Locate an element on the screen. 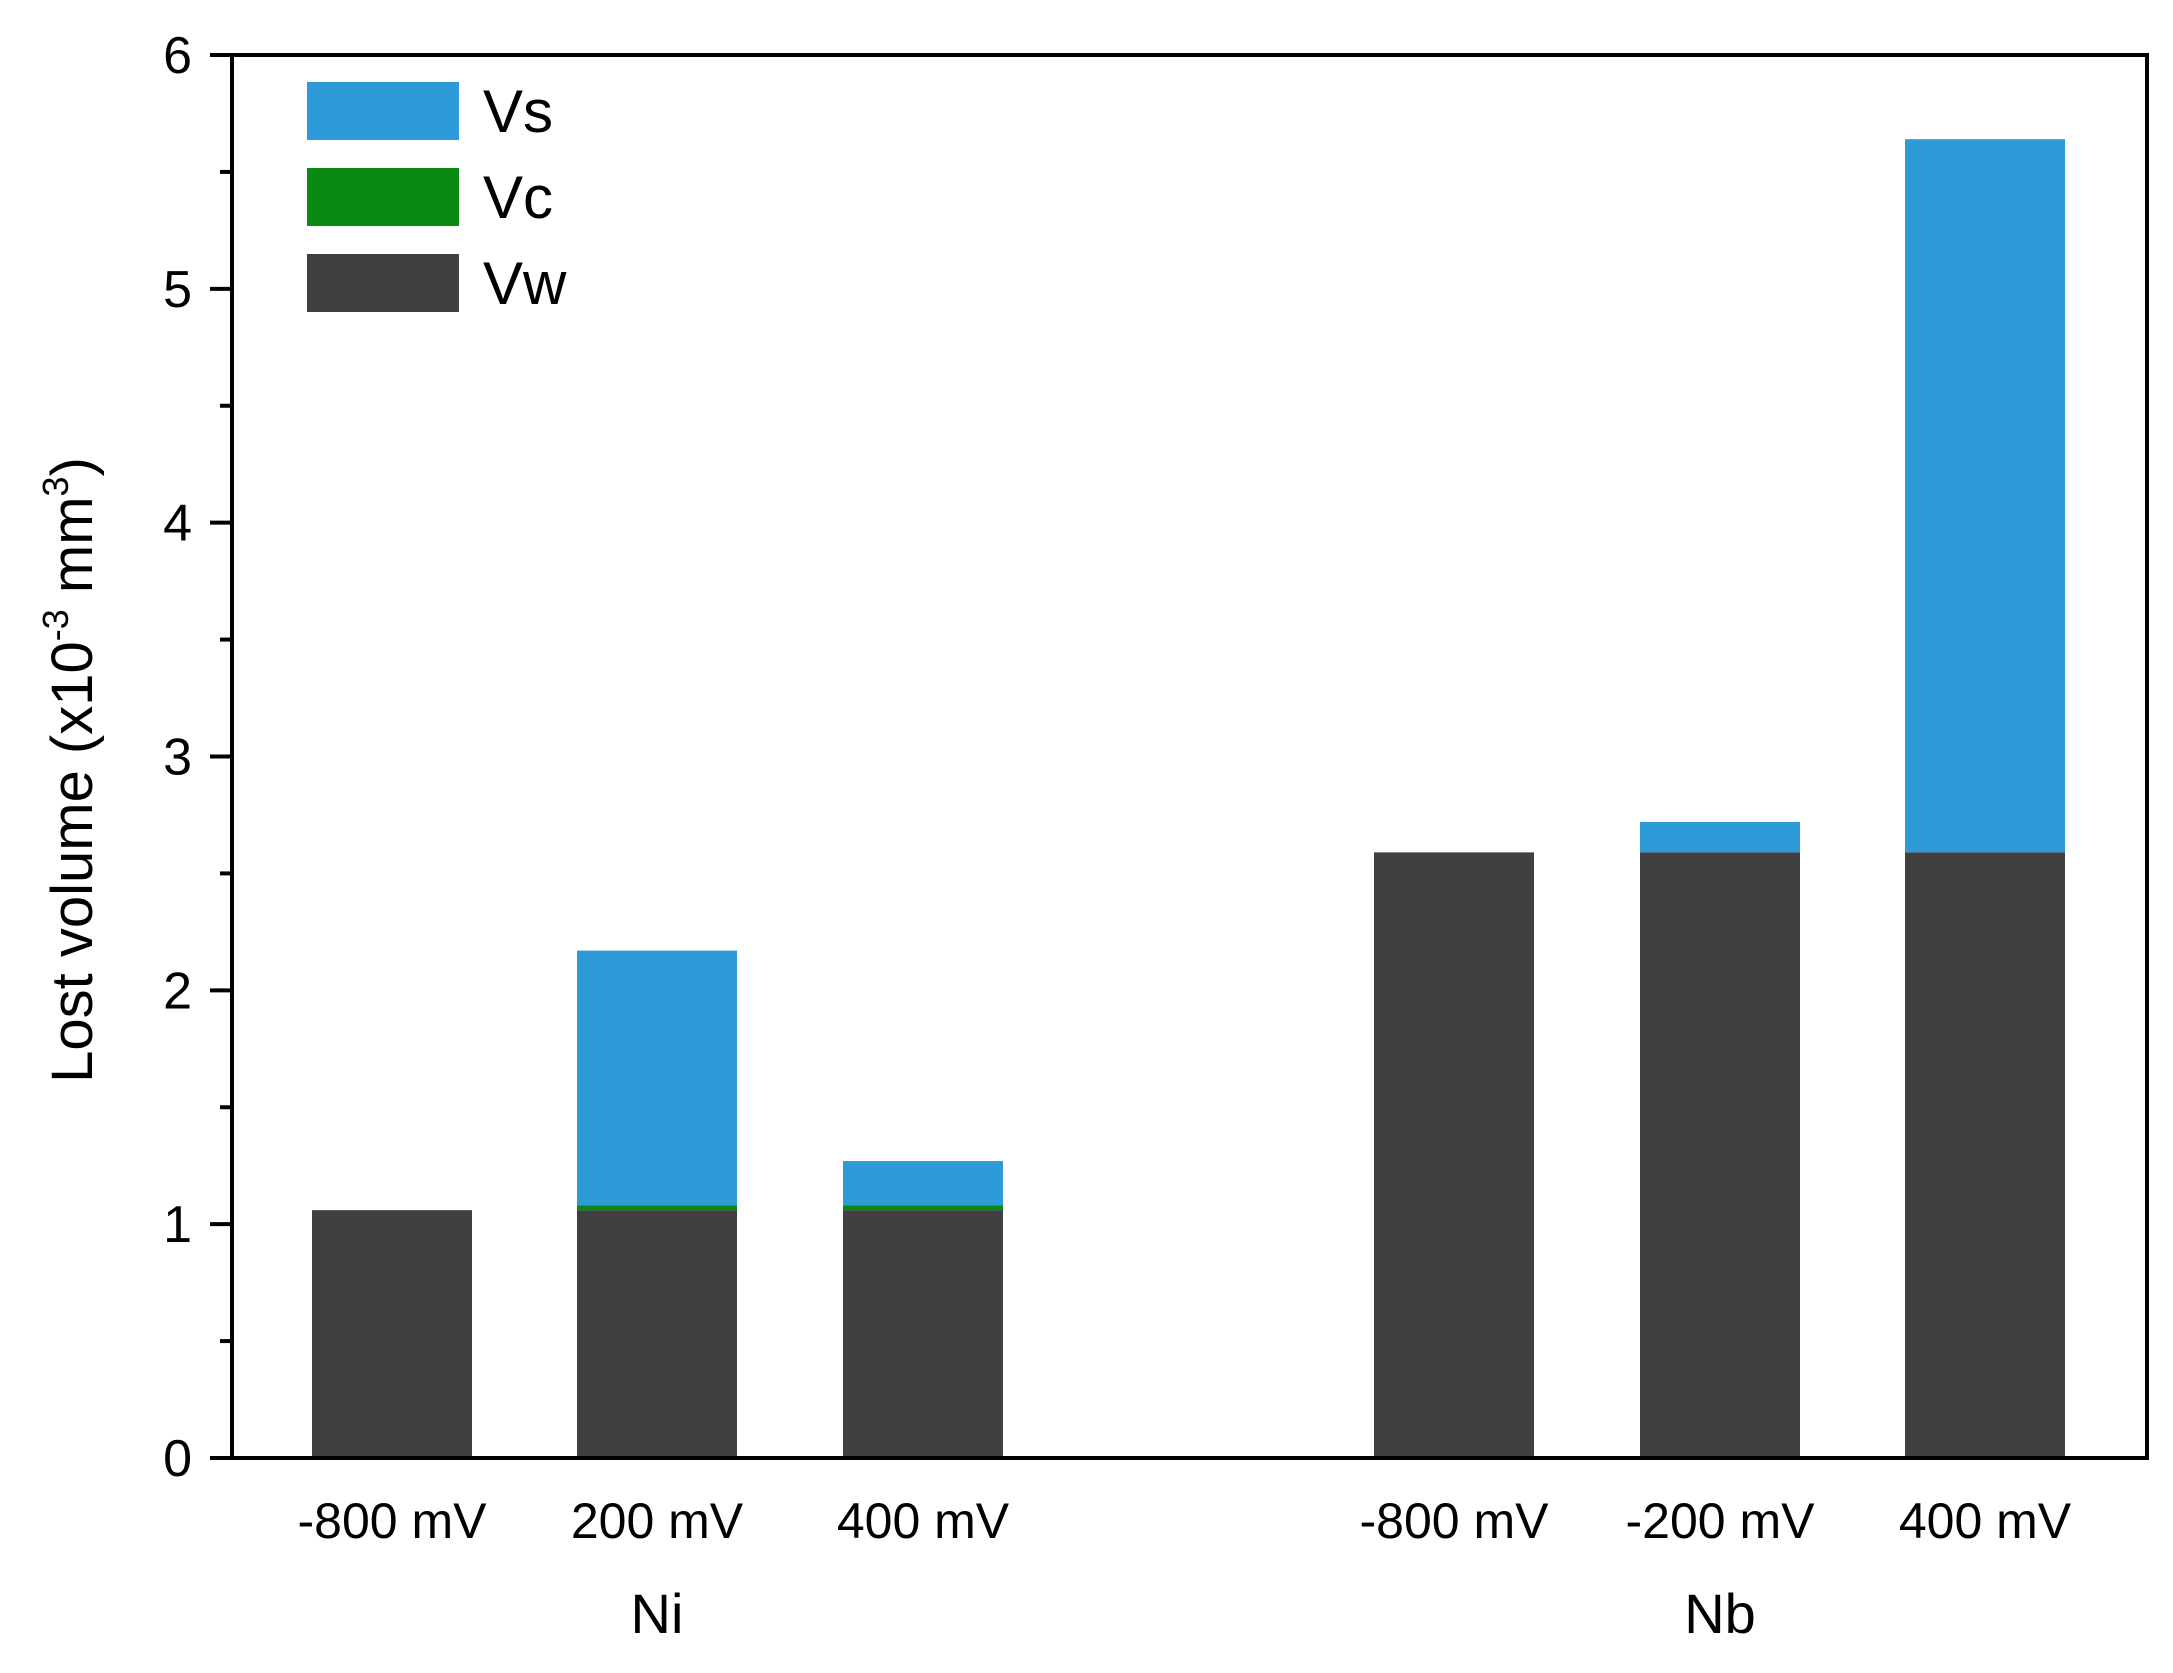  y-axis: 0 1 2 3 4 5 6 is located at coordinates (197, 757).